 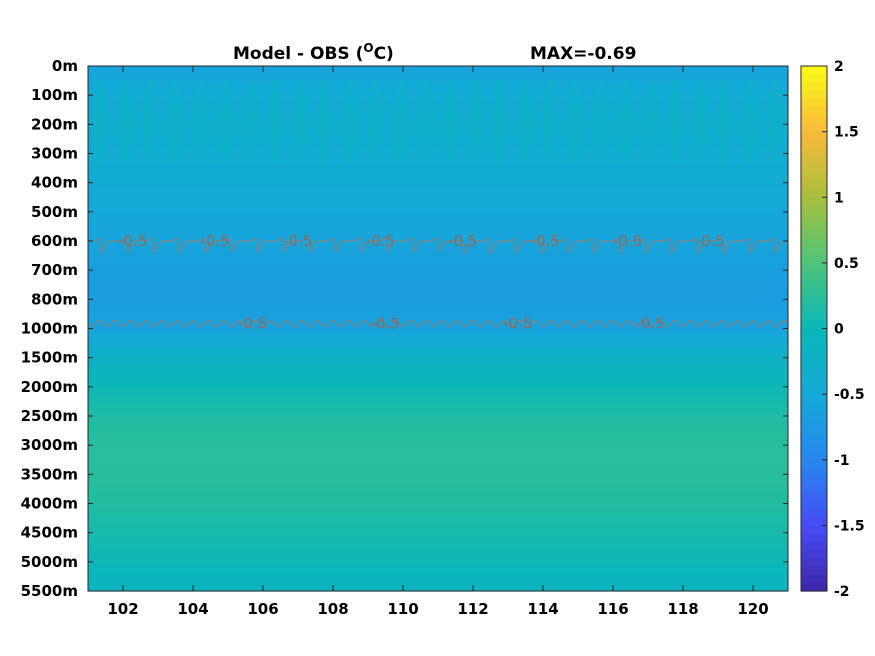 What do you see at coordinates (54, 183) in the screenshot?
I see `y-tick-label: 400m` at bounding box center [54, 183].